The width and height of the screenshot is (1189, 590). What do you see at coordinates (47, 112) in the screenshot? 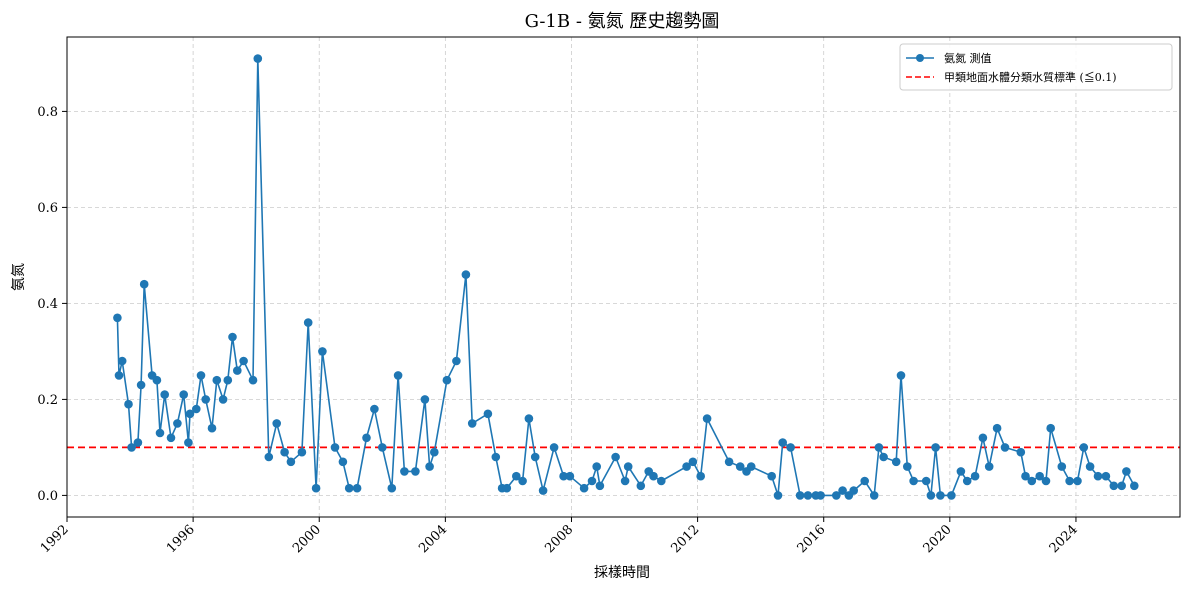
I see `y-tick-label: 0.8` at bounding box center [47, 112].